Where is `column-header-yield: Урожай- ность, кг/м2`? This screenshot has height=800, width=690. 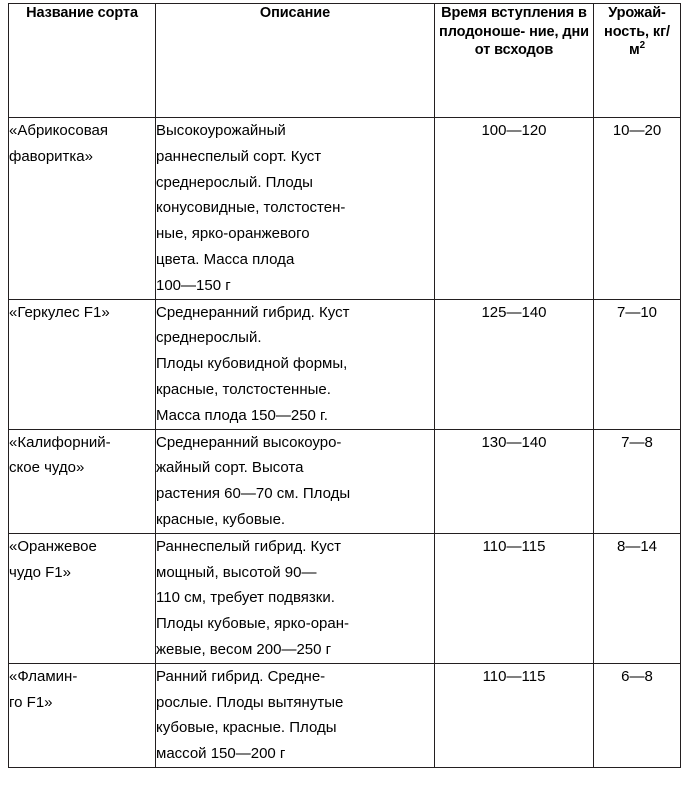 column-header-yield: Урожай- ность, кг/м2 is located at coordinates (637, 60).